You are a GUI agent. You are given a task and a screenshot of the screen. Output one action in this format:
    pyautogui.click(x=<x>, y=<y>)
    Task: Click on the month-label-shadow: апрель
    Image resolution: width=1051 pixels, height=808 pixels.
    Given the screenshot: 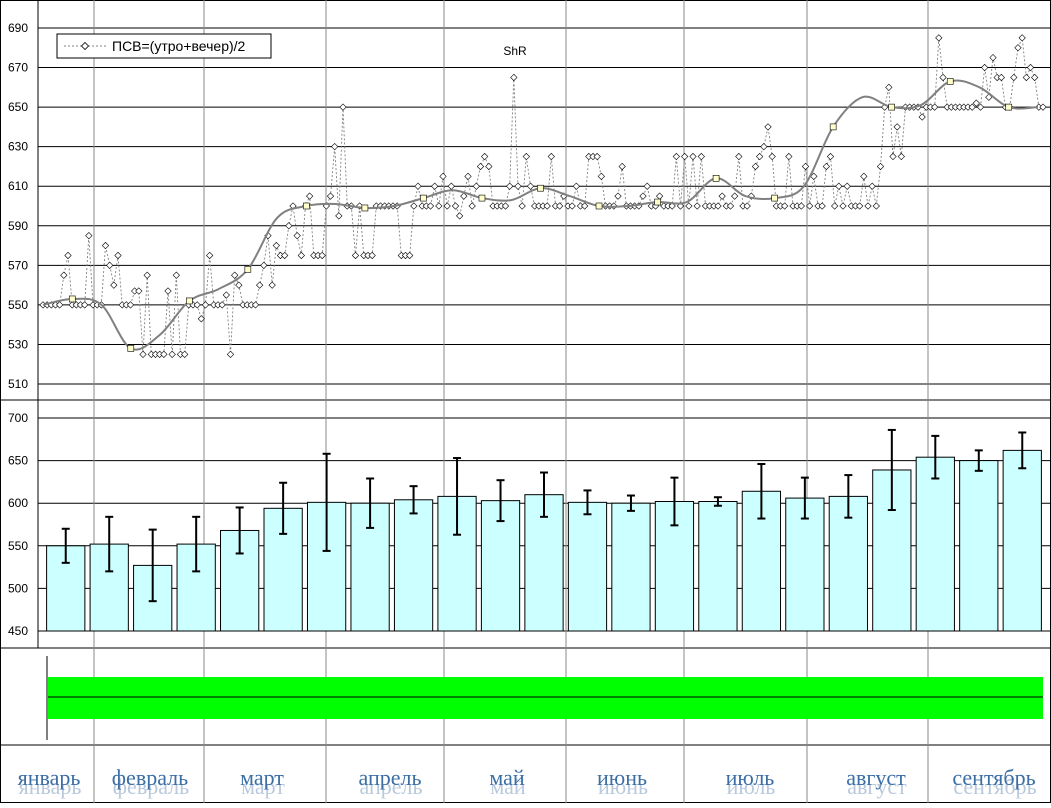 What is the action you would take?
    pyautogui.click(x=390, y=786)
    